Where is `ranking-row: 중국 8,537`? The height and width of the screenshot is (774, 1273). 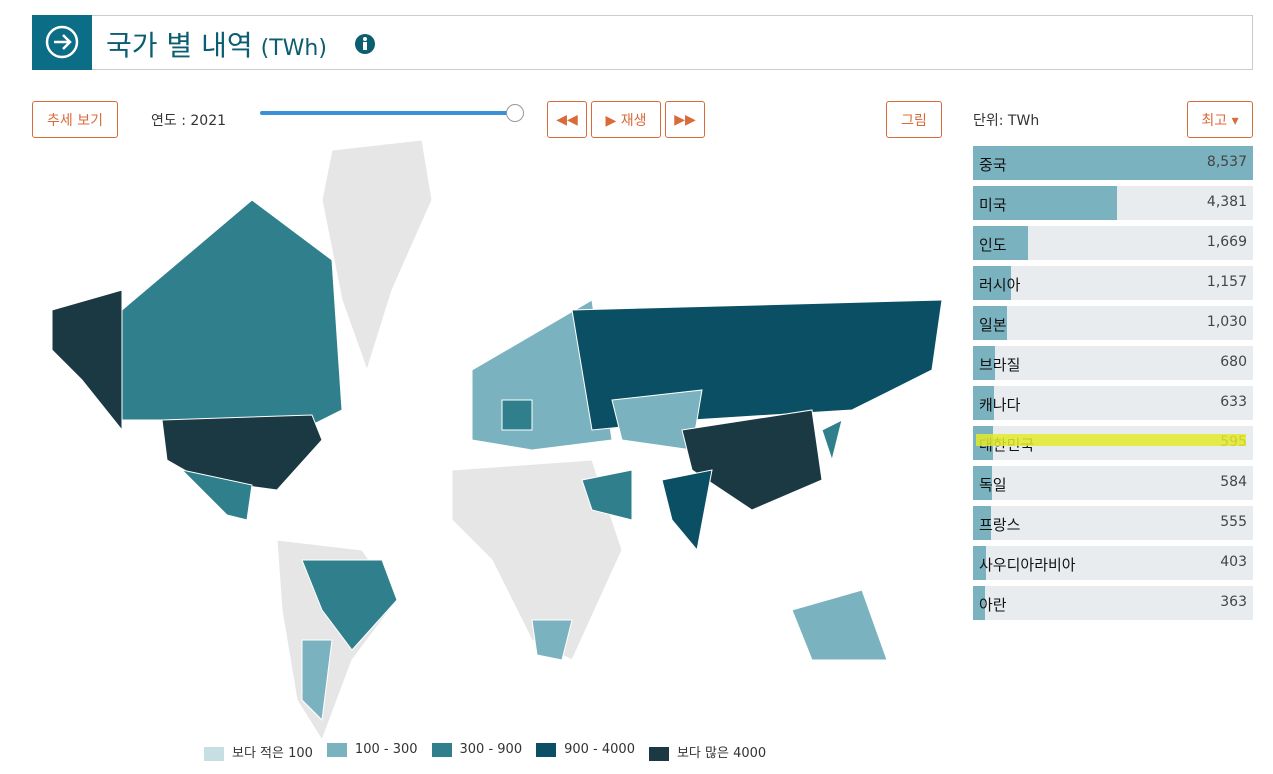 ranking-row: 중국 8,537 is located at coordinates (1113, 163).